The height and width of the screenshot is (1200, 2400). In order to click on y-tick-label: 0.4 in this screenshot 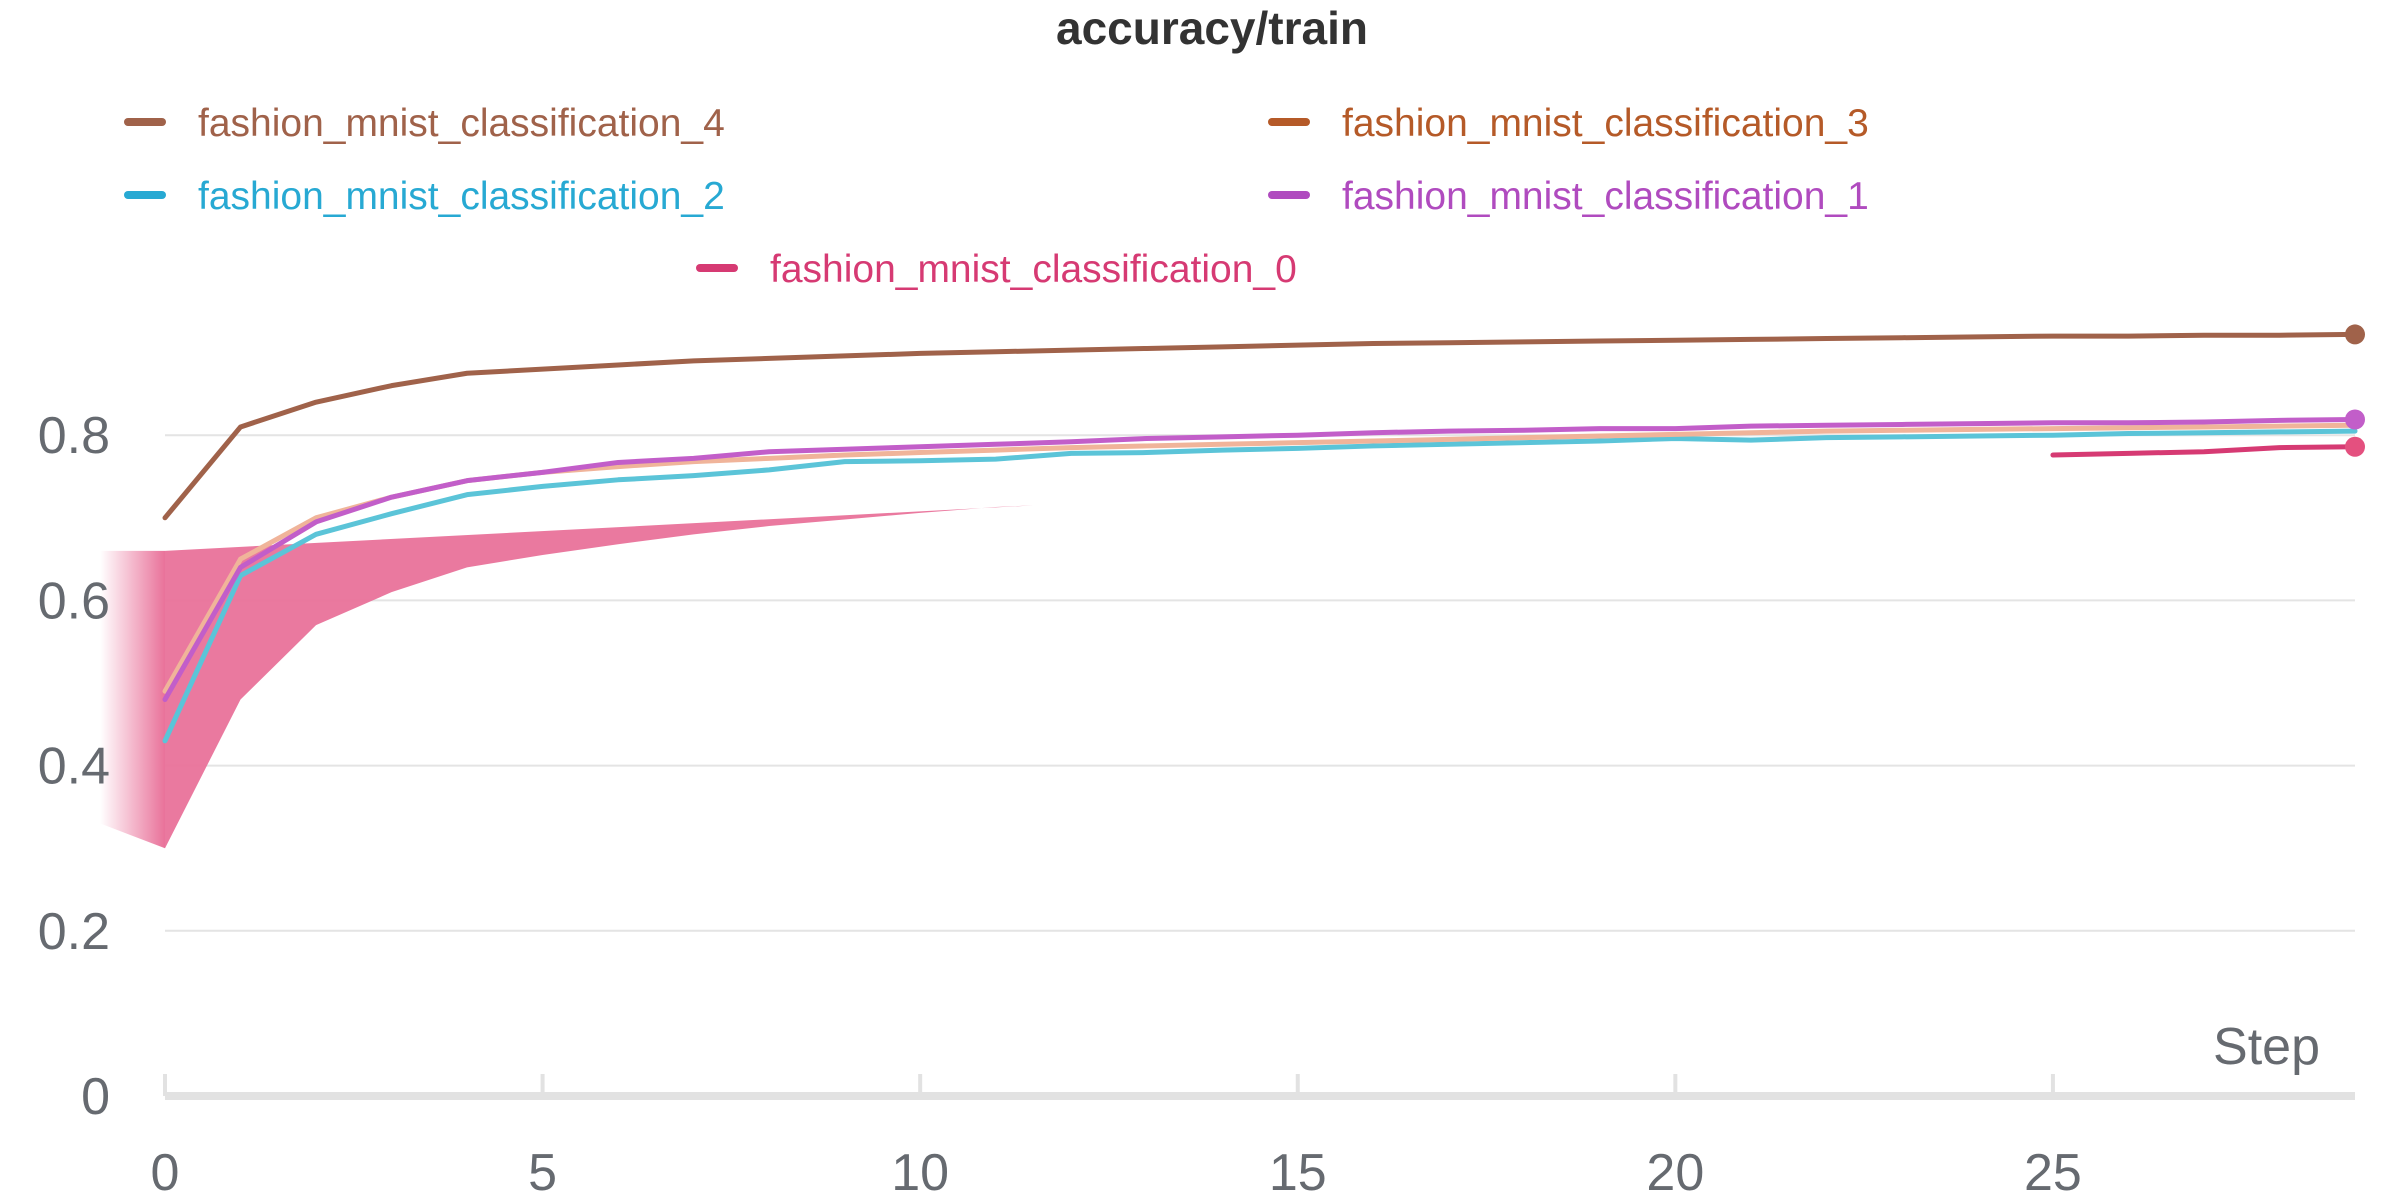, I will do `click(74, 767)`.